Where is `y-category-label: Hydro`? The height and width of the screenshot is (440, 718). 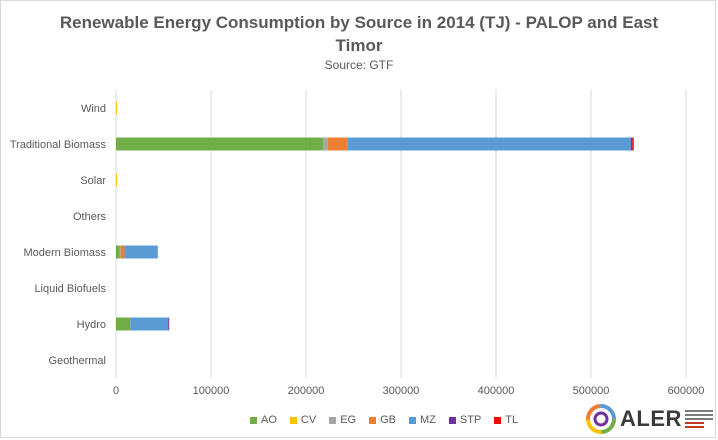
y-category-label: Hydro is located at coordinates (91, 325).